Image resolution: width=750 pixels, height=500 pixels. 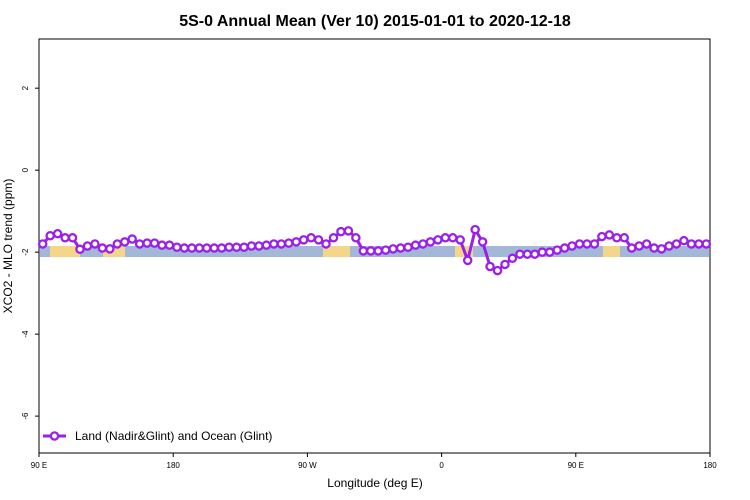 I want to click on x-axis: 90 E 180 90 W 0 90 E 180, so click(x=374, y=461).